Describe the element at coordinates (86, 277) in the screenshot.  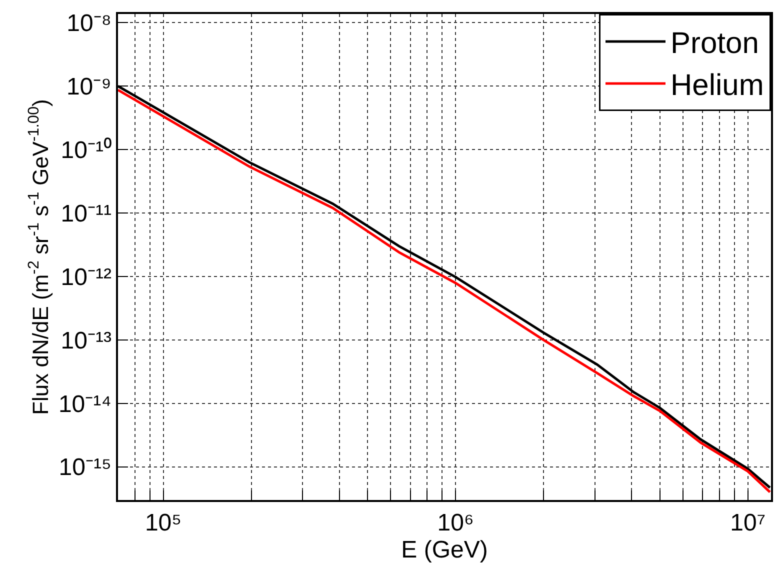
I see `y-tick-label: 10⁻¹²` at that location.